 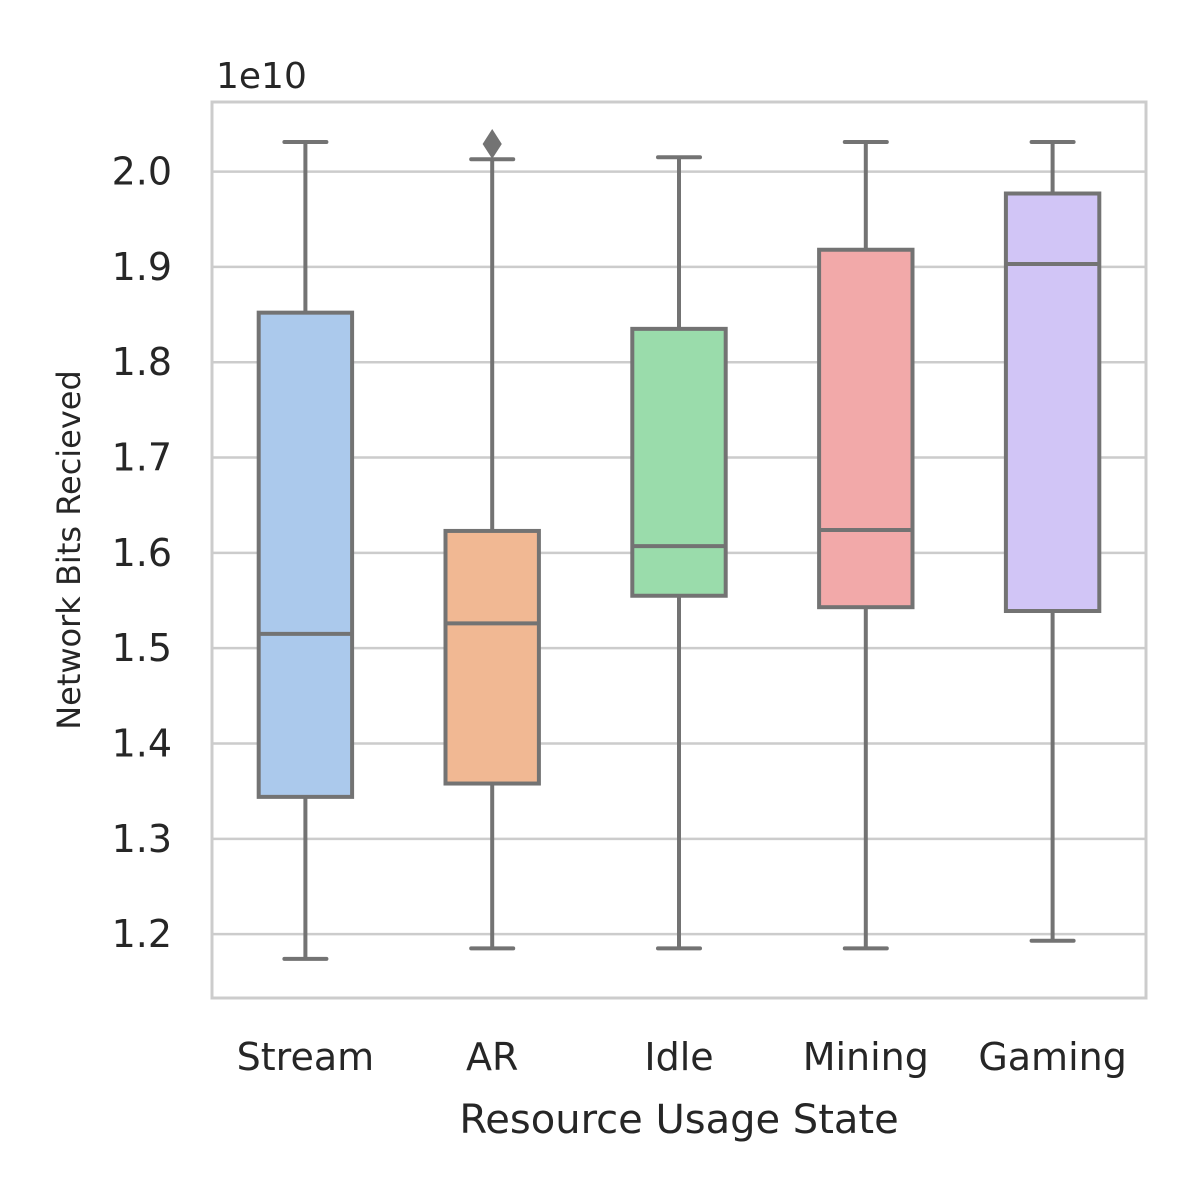 What do you see at coordinates (142, 743) in the screenshot?
I see `y-tick-label: 1.4` at bounding box center [142, 743].